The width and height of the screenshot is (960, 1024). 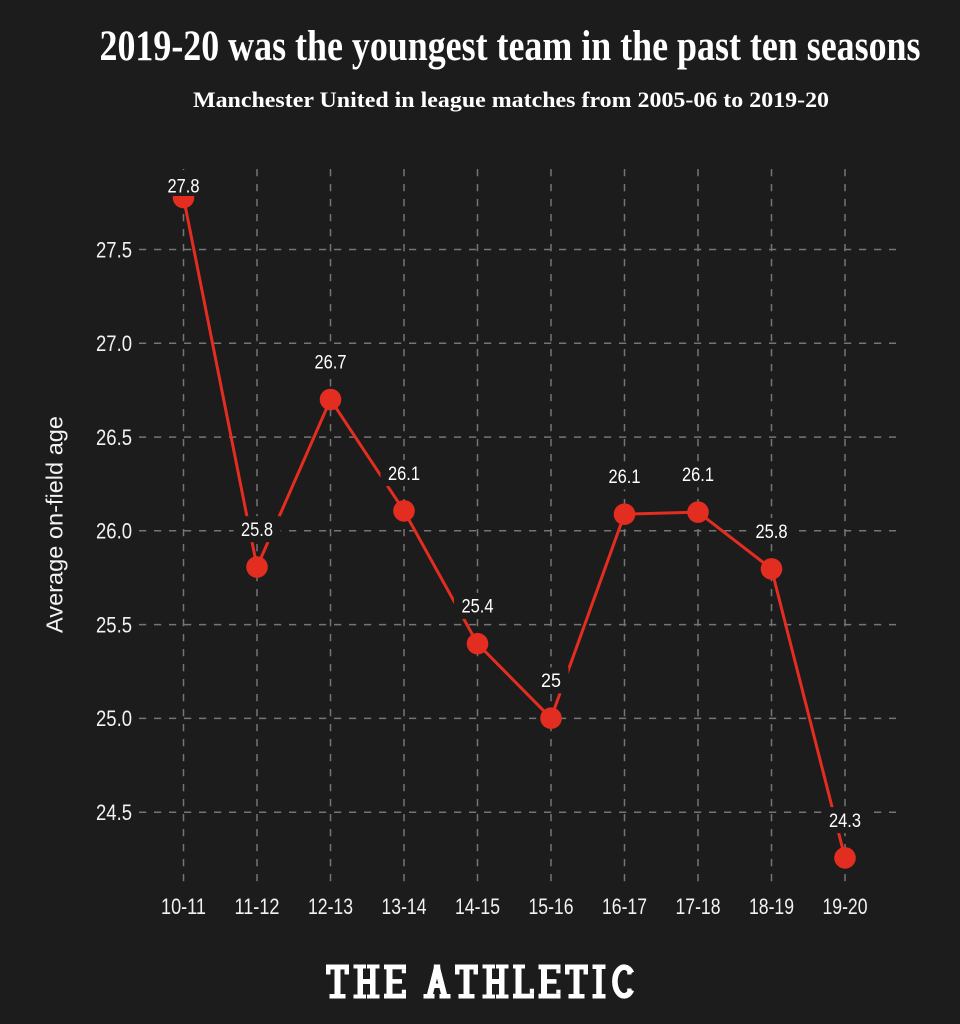 What do you see at coordinates (114, 249) in the screenshot?
I see `svg-text: 27.5` at bounding box center [114, 249].